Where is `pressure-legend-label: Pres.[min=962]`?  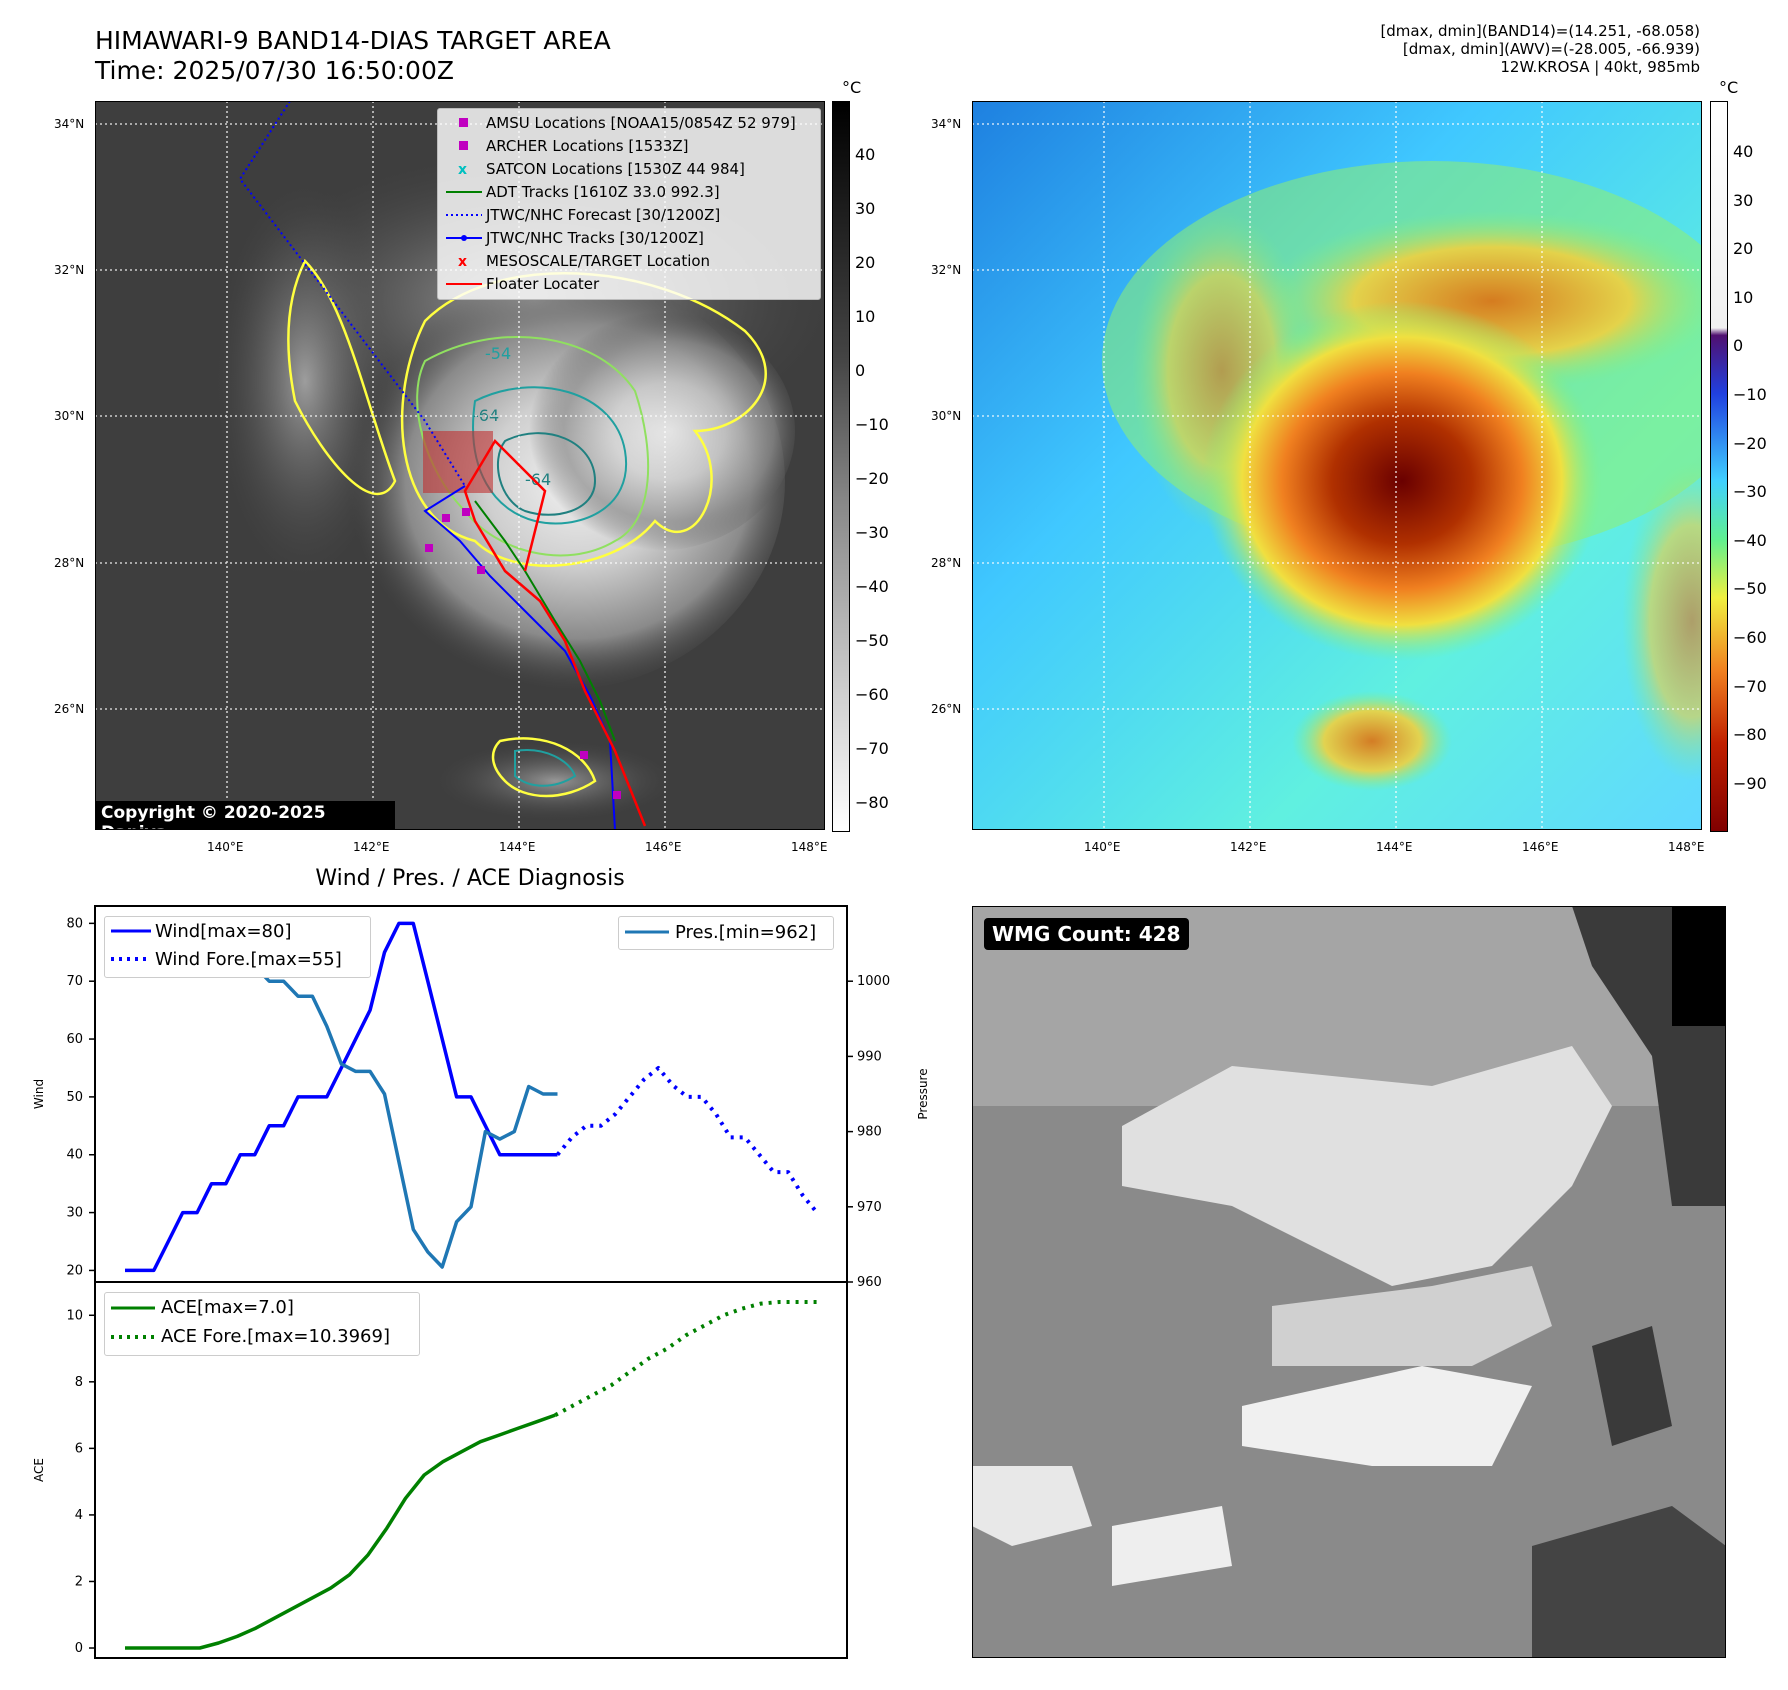 pressure-legend-label: Pres.[min=962] is located at coordinates (746, 932).